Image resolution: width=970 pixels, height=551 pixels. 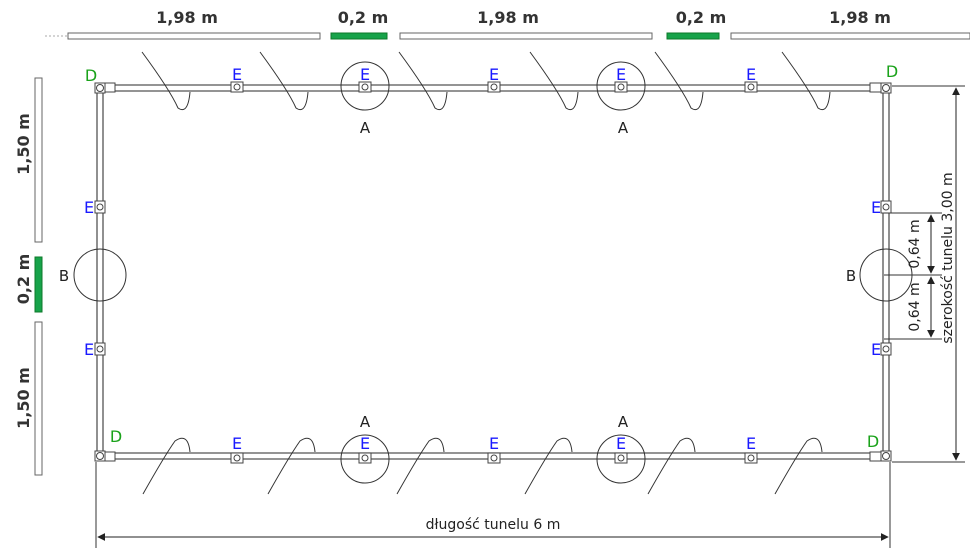 I want to click on top-panel-2-label: 0,2 m, so click(x=363, y=17).